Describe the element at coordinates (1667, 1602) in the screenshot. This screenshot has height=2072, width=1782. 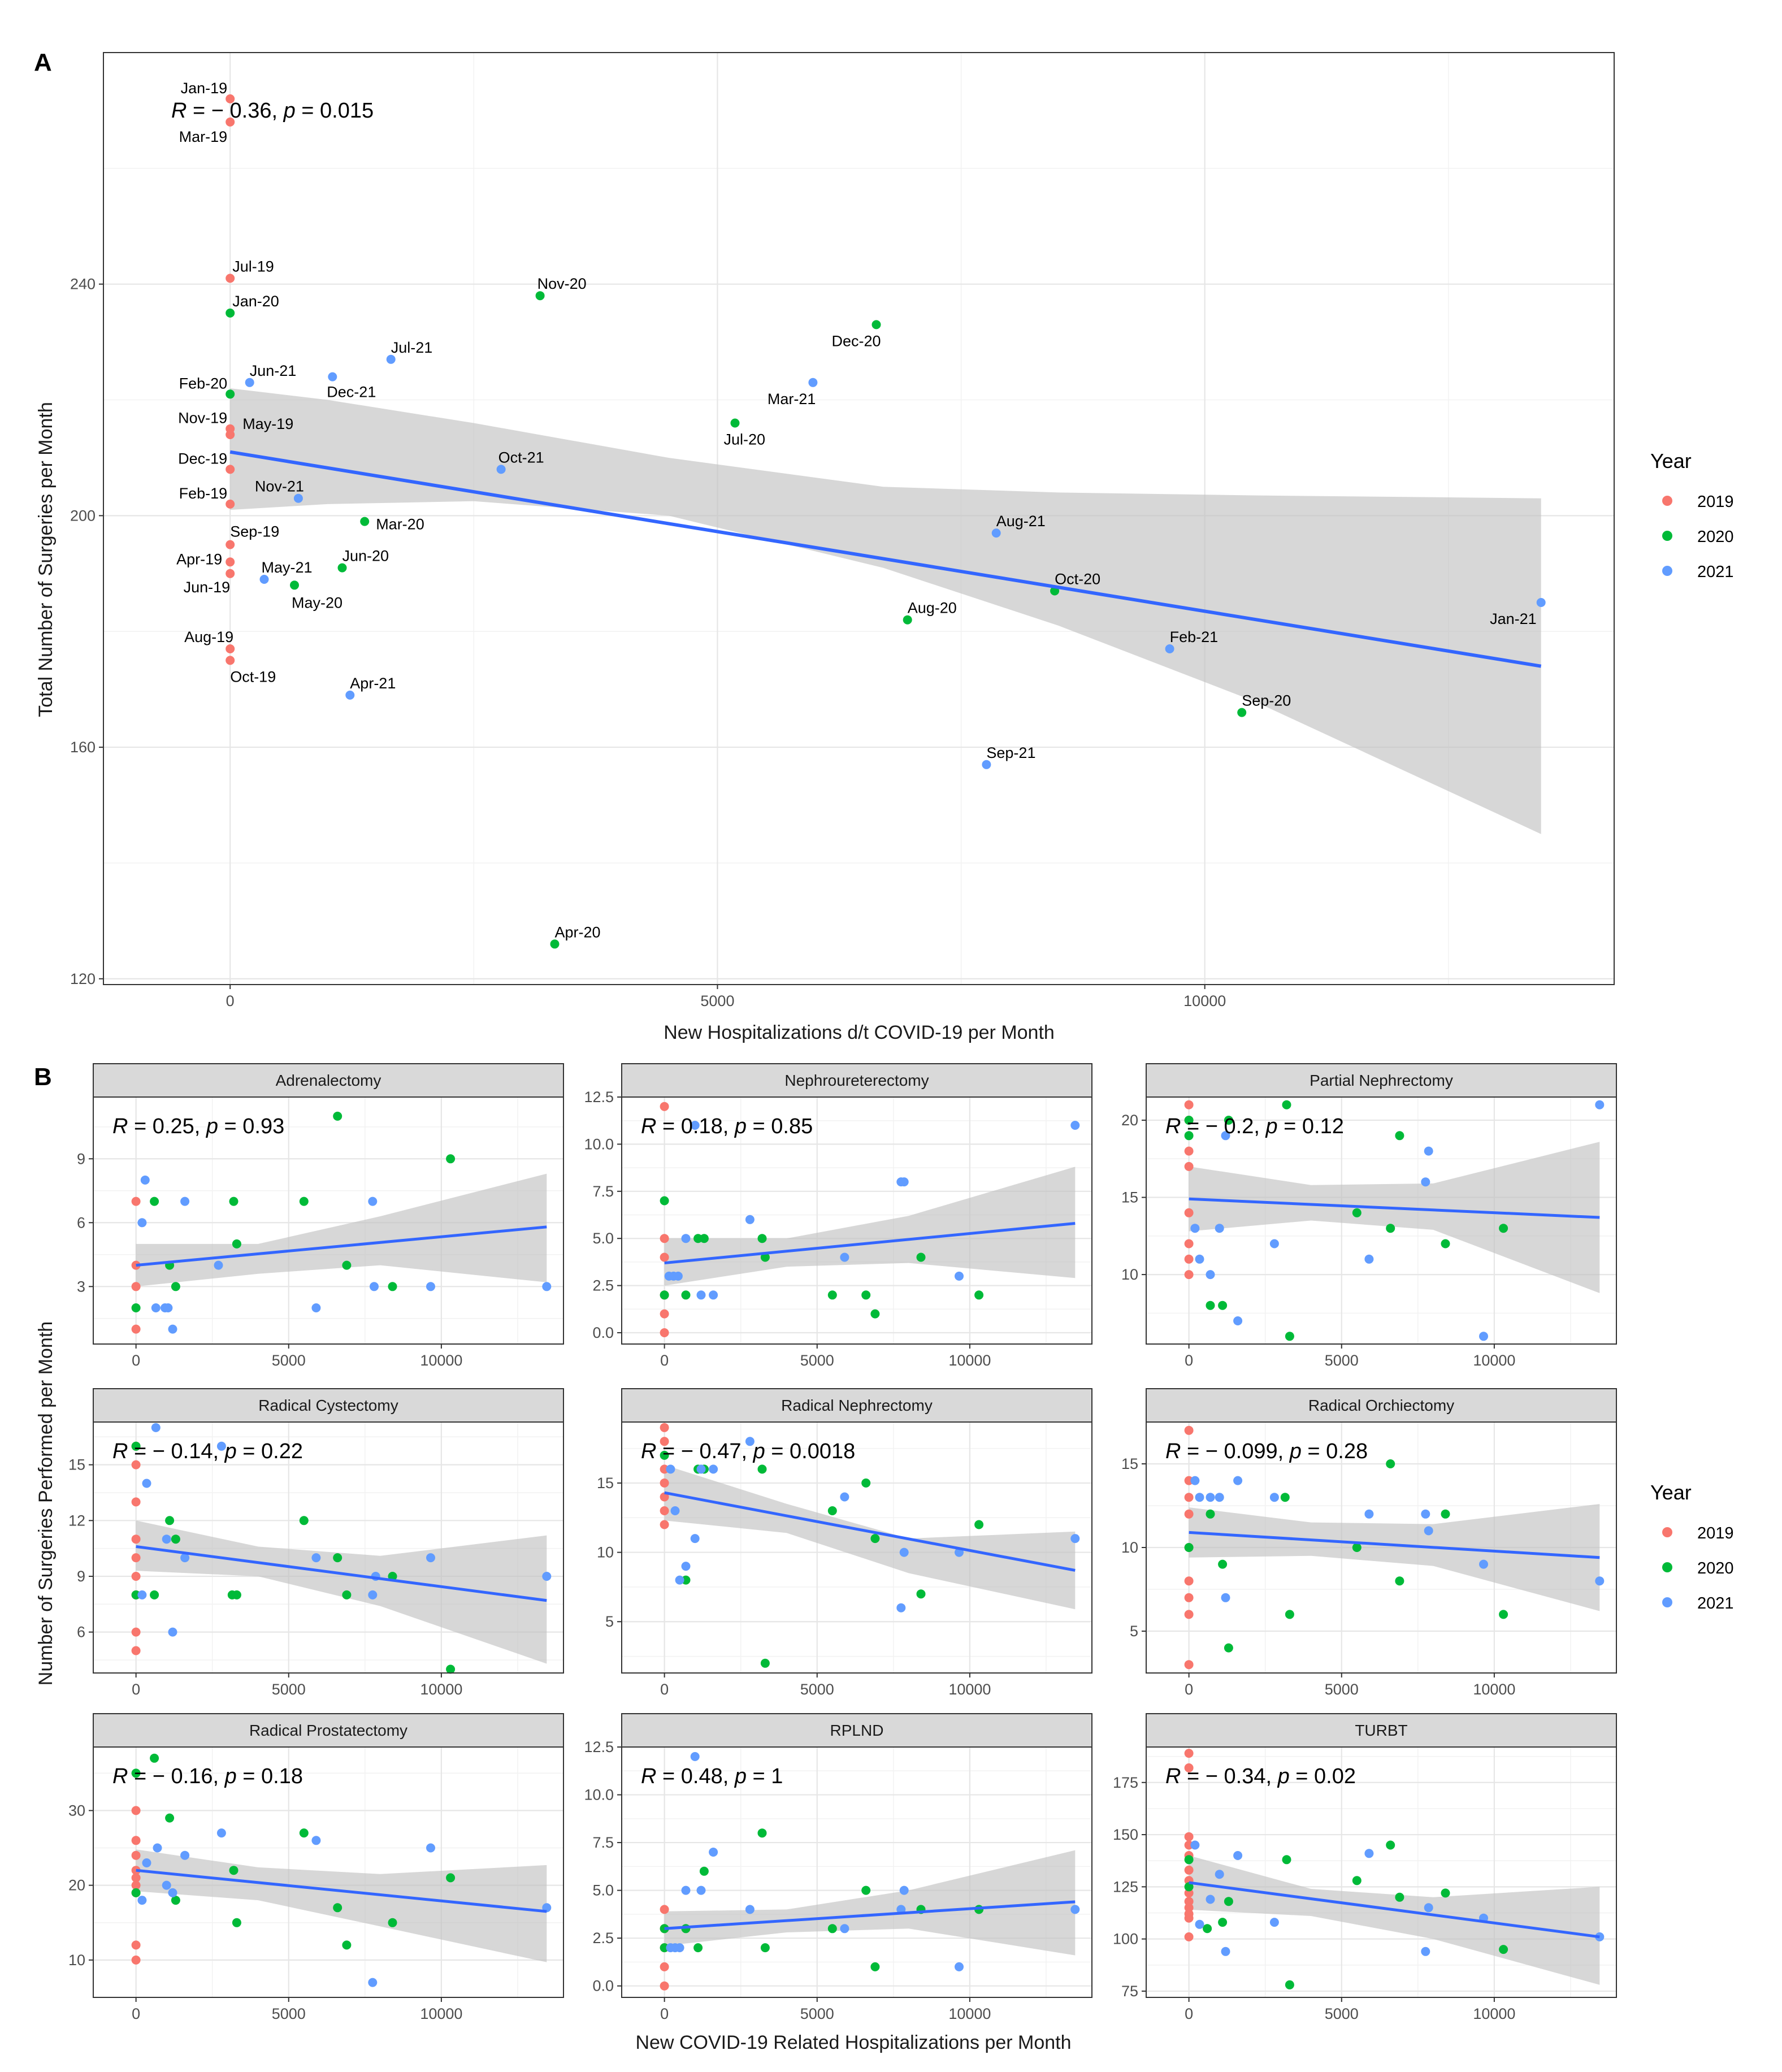
I see `legend-b-2021-marker` at that location.